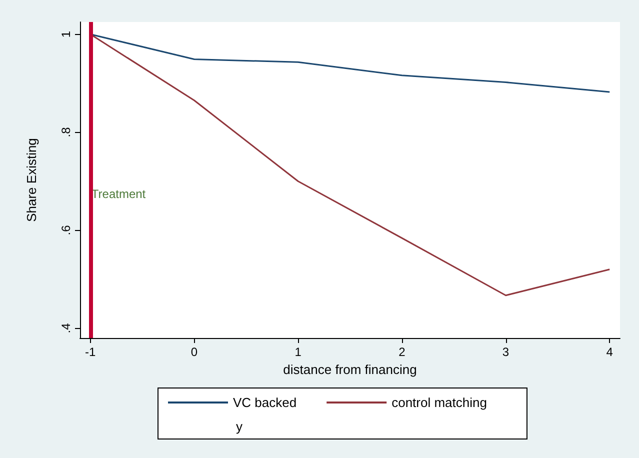  Describe the element at coordinates (66, 132) in the screenshot. I see `y-tick-label: .8` at that location.